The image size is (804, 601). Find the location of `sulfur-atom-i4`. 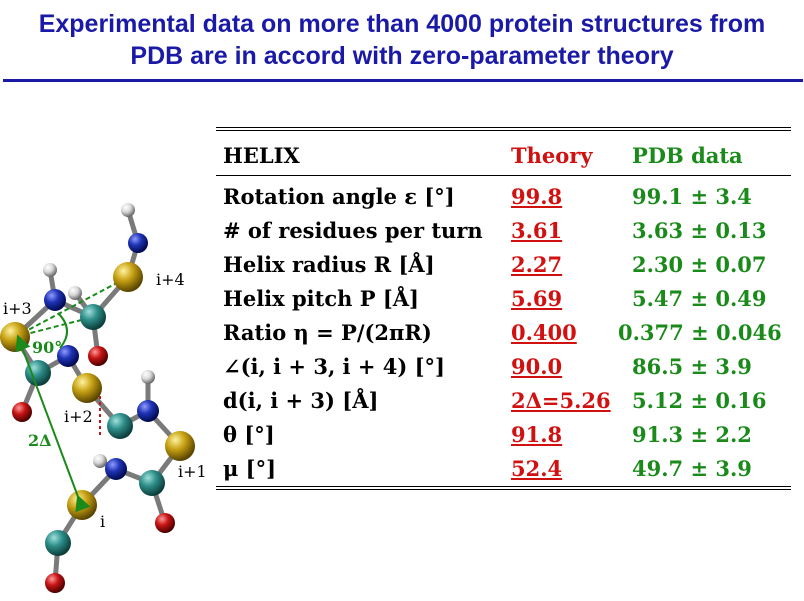

sulfur-atom-i4 is located at coordinates (128, 277).